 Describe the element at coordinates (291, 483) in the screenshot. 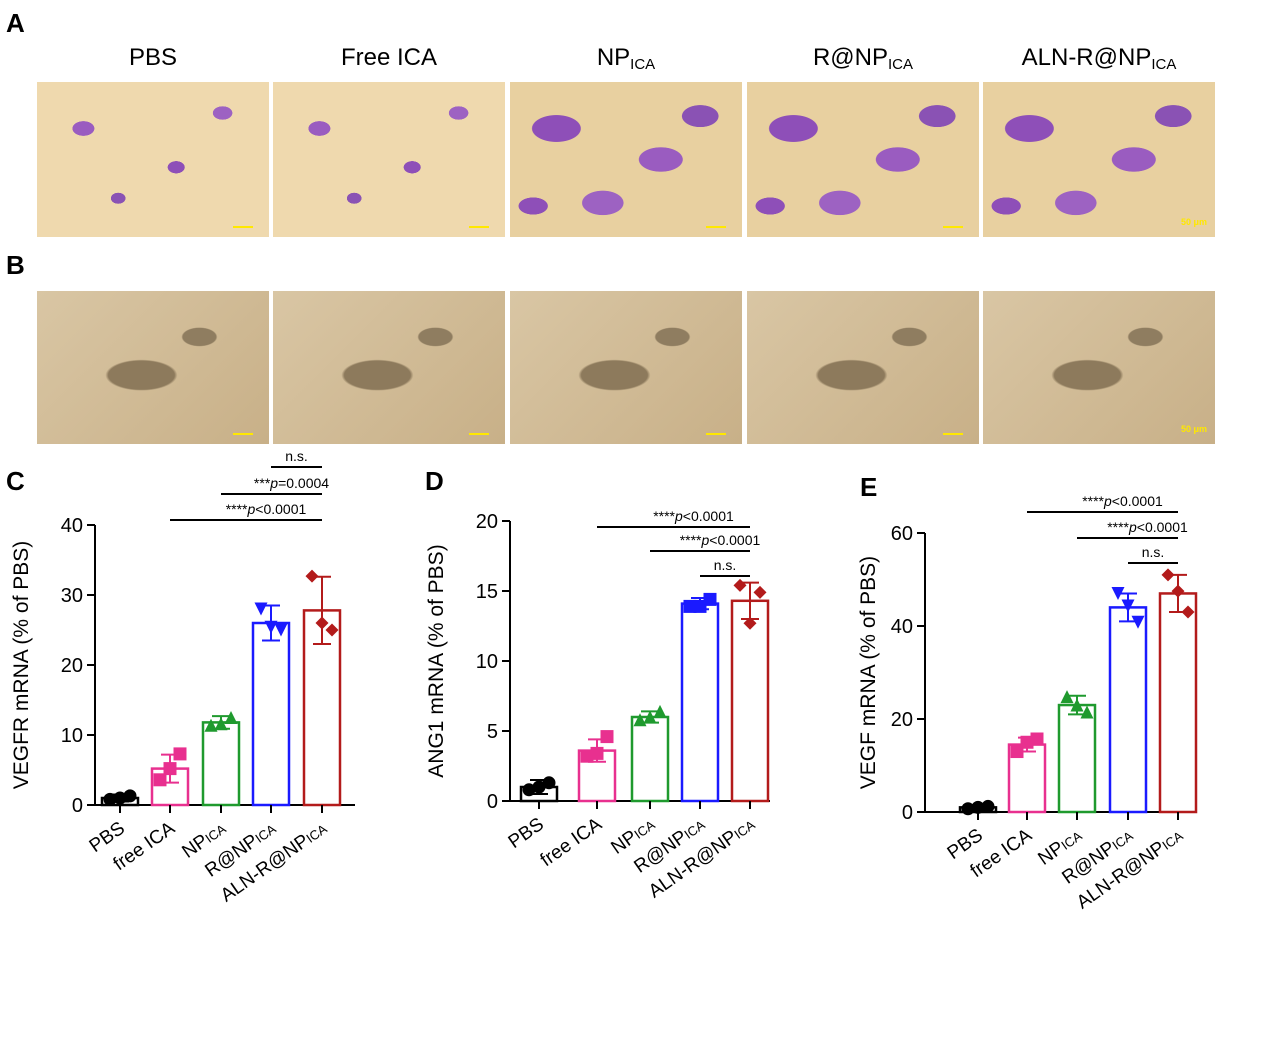

I see `significance-label: ***p=0.0004` at that location.